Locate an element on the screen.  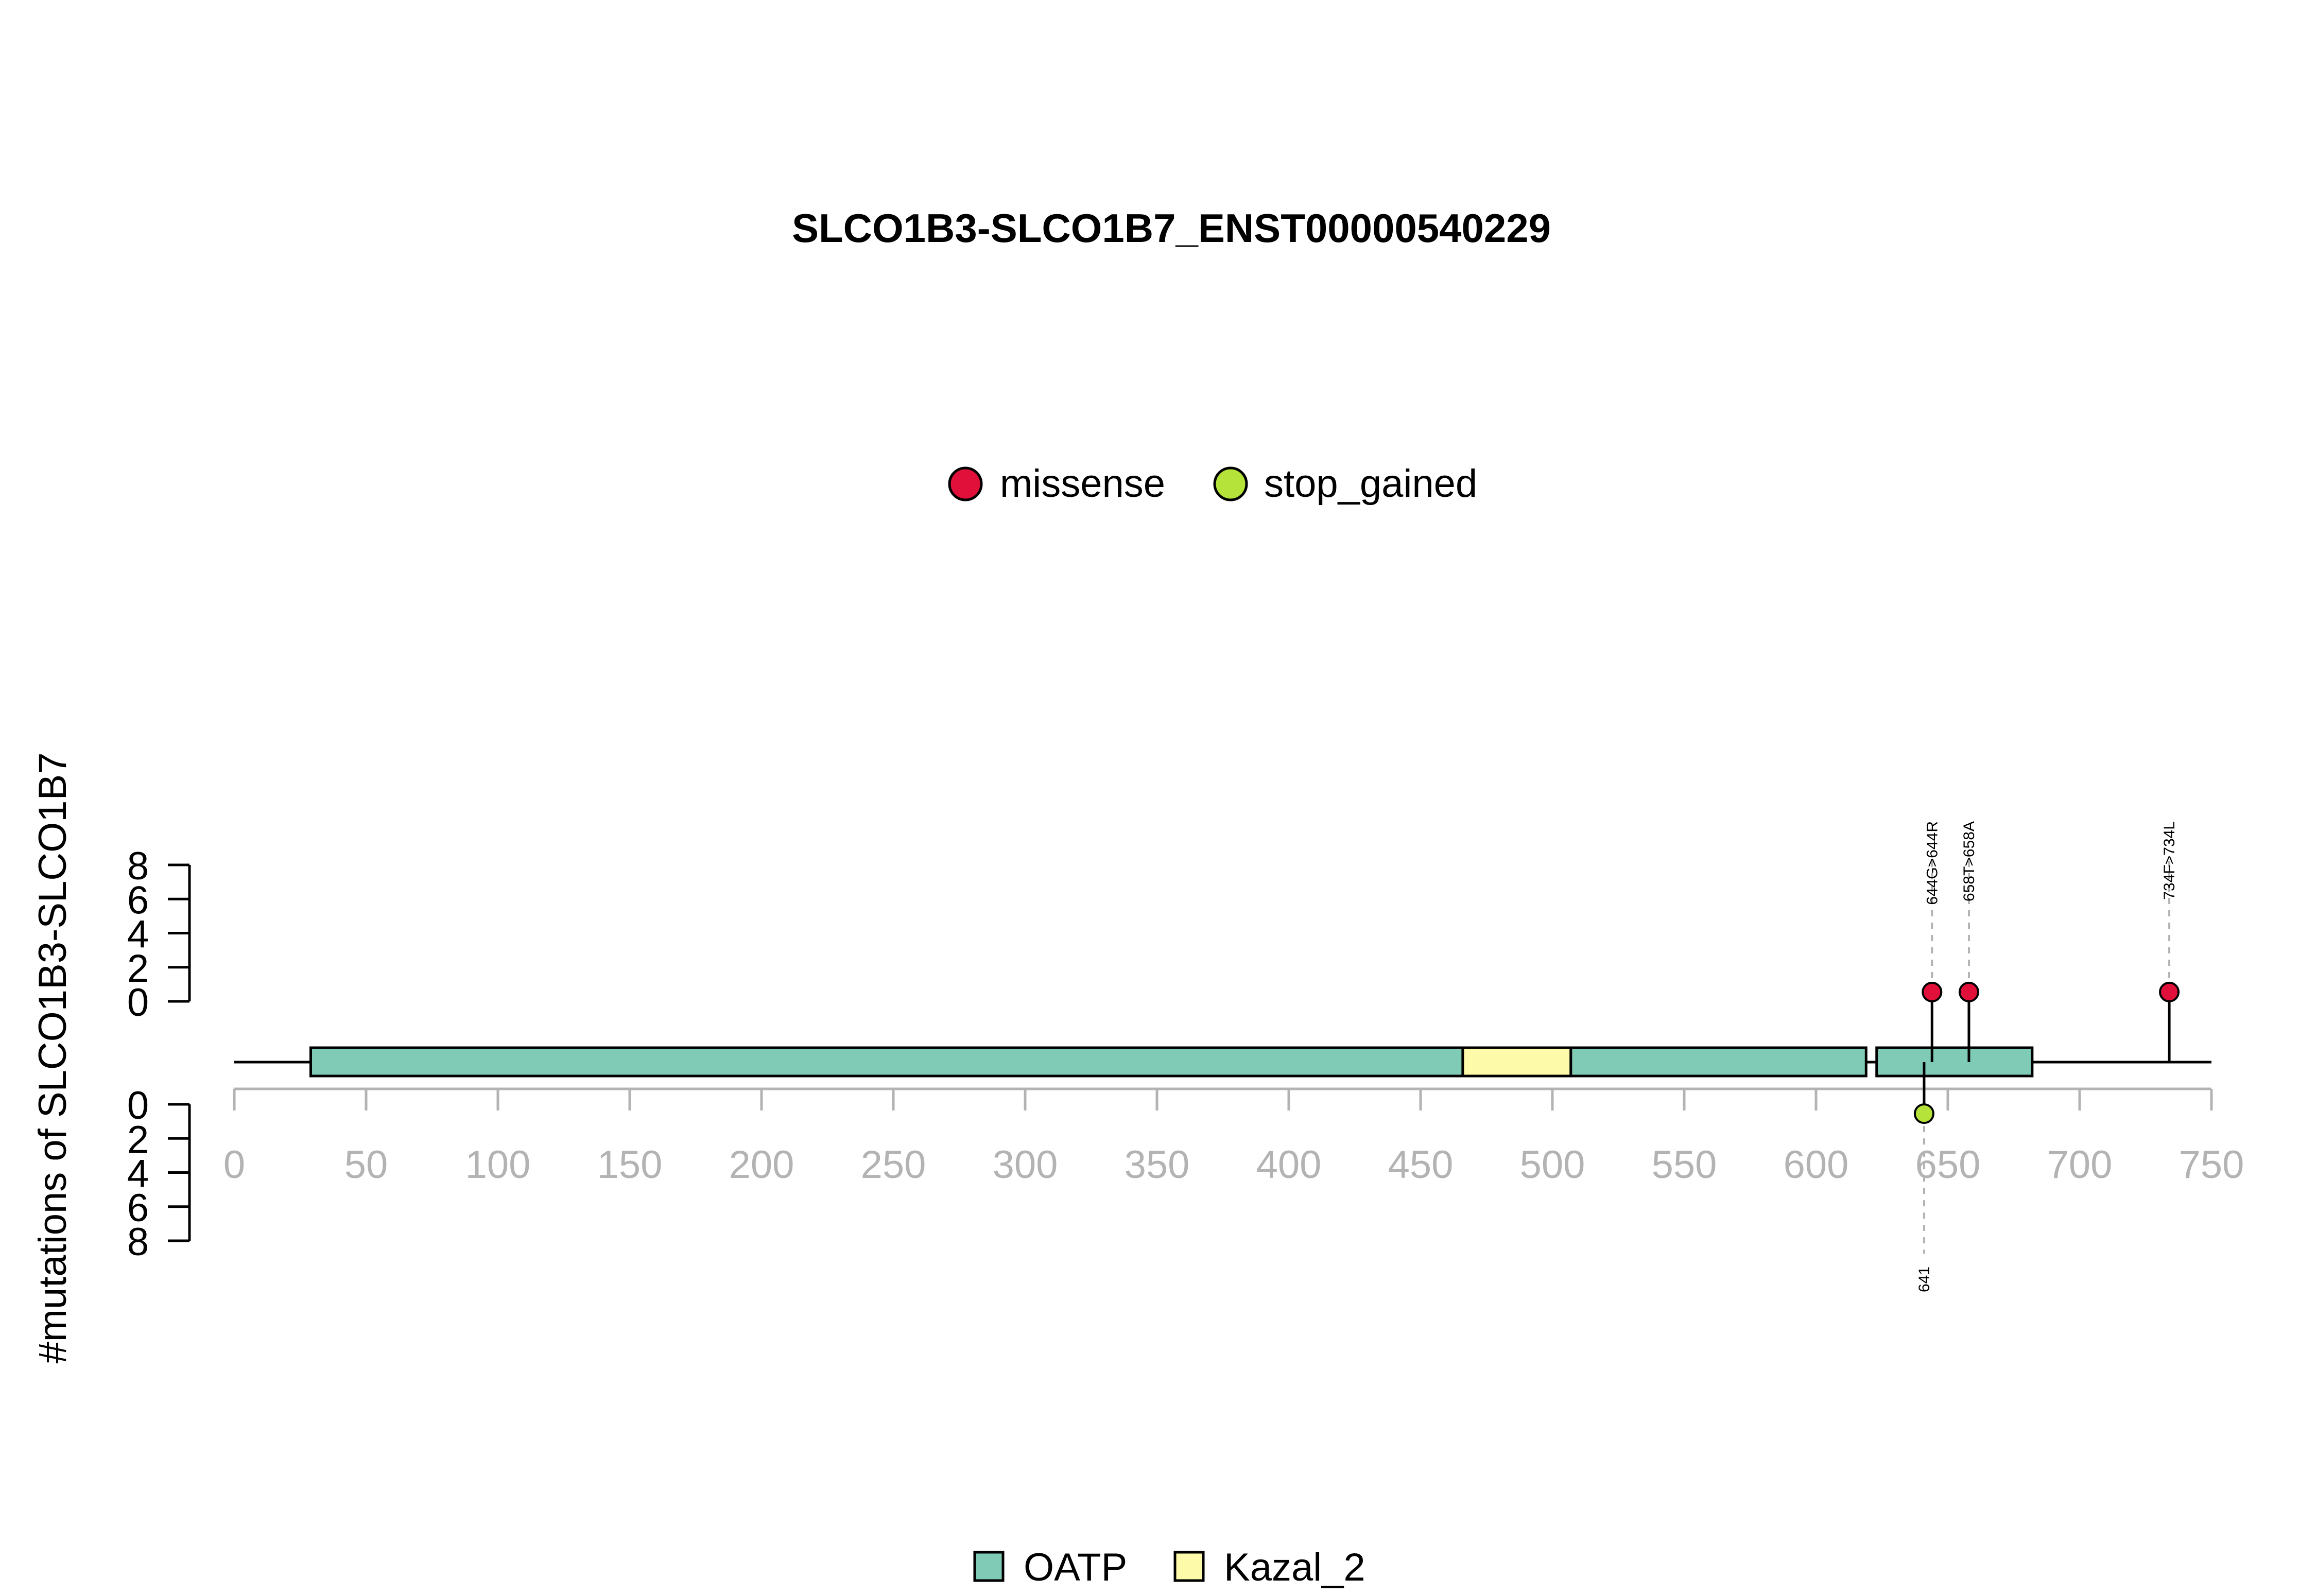
mutation-label: 641 is located at coordinates (1924, 1280).